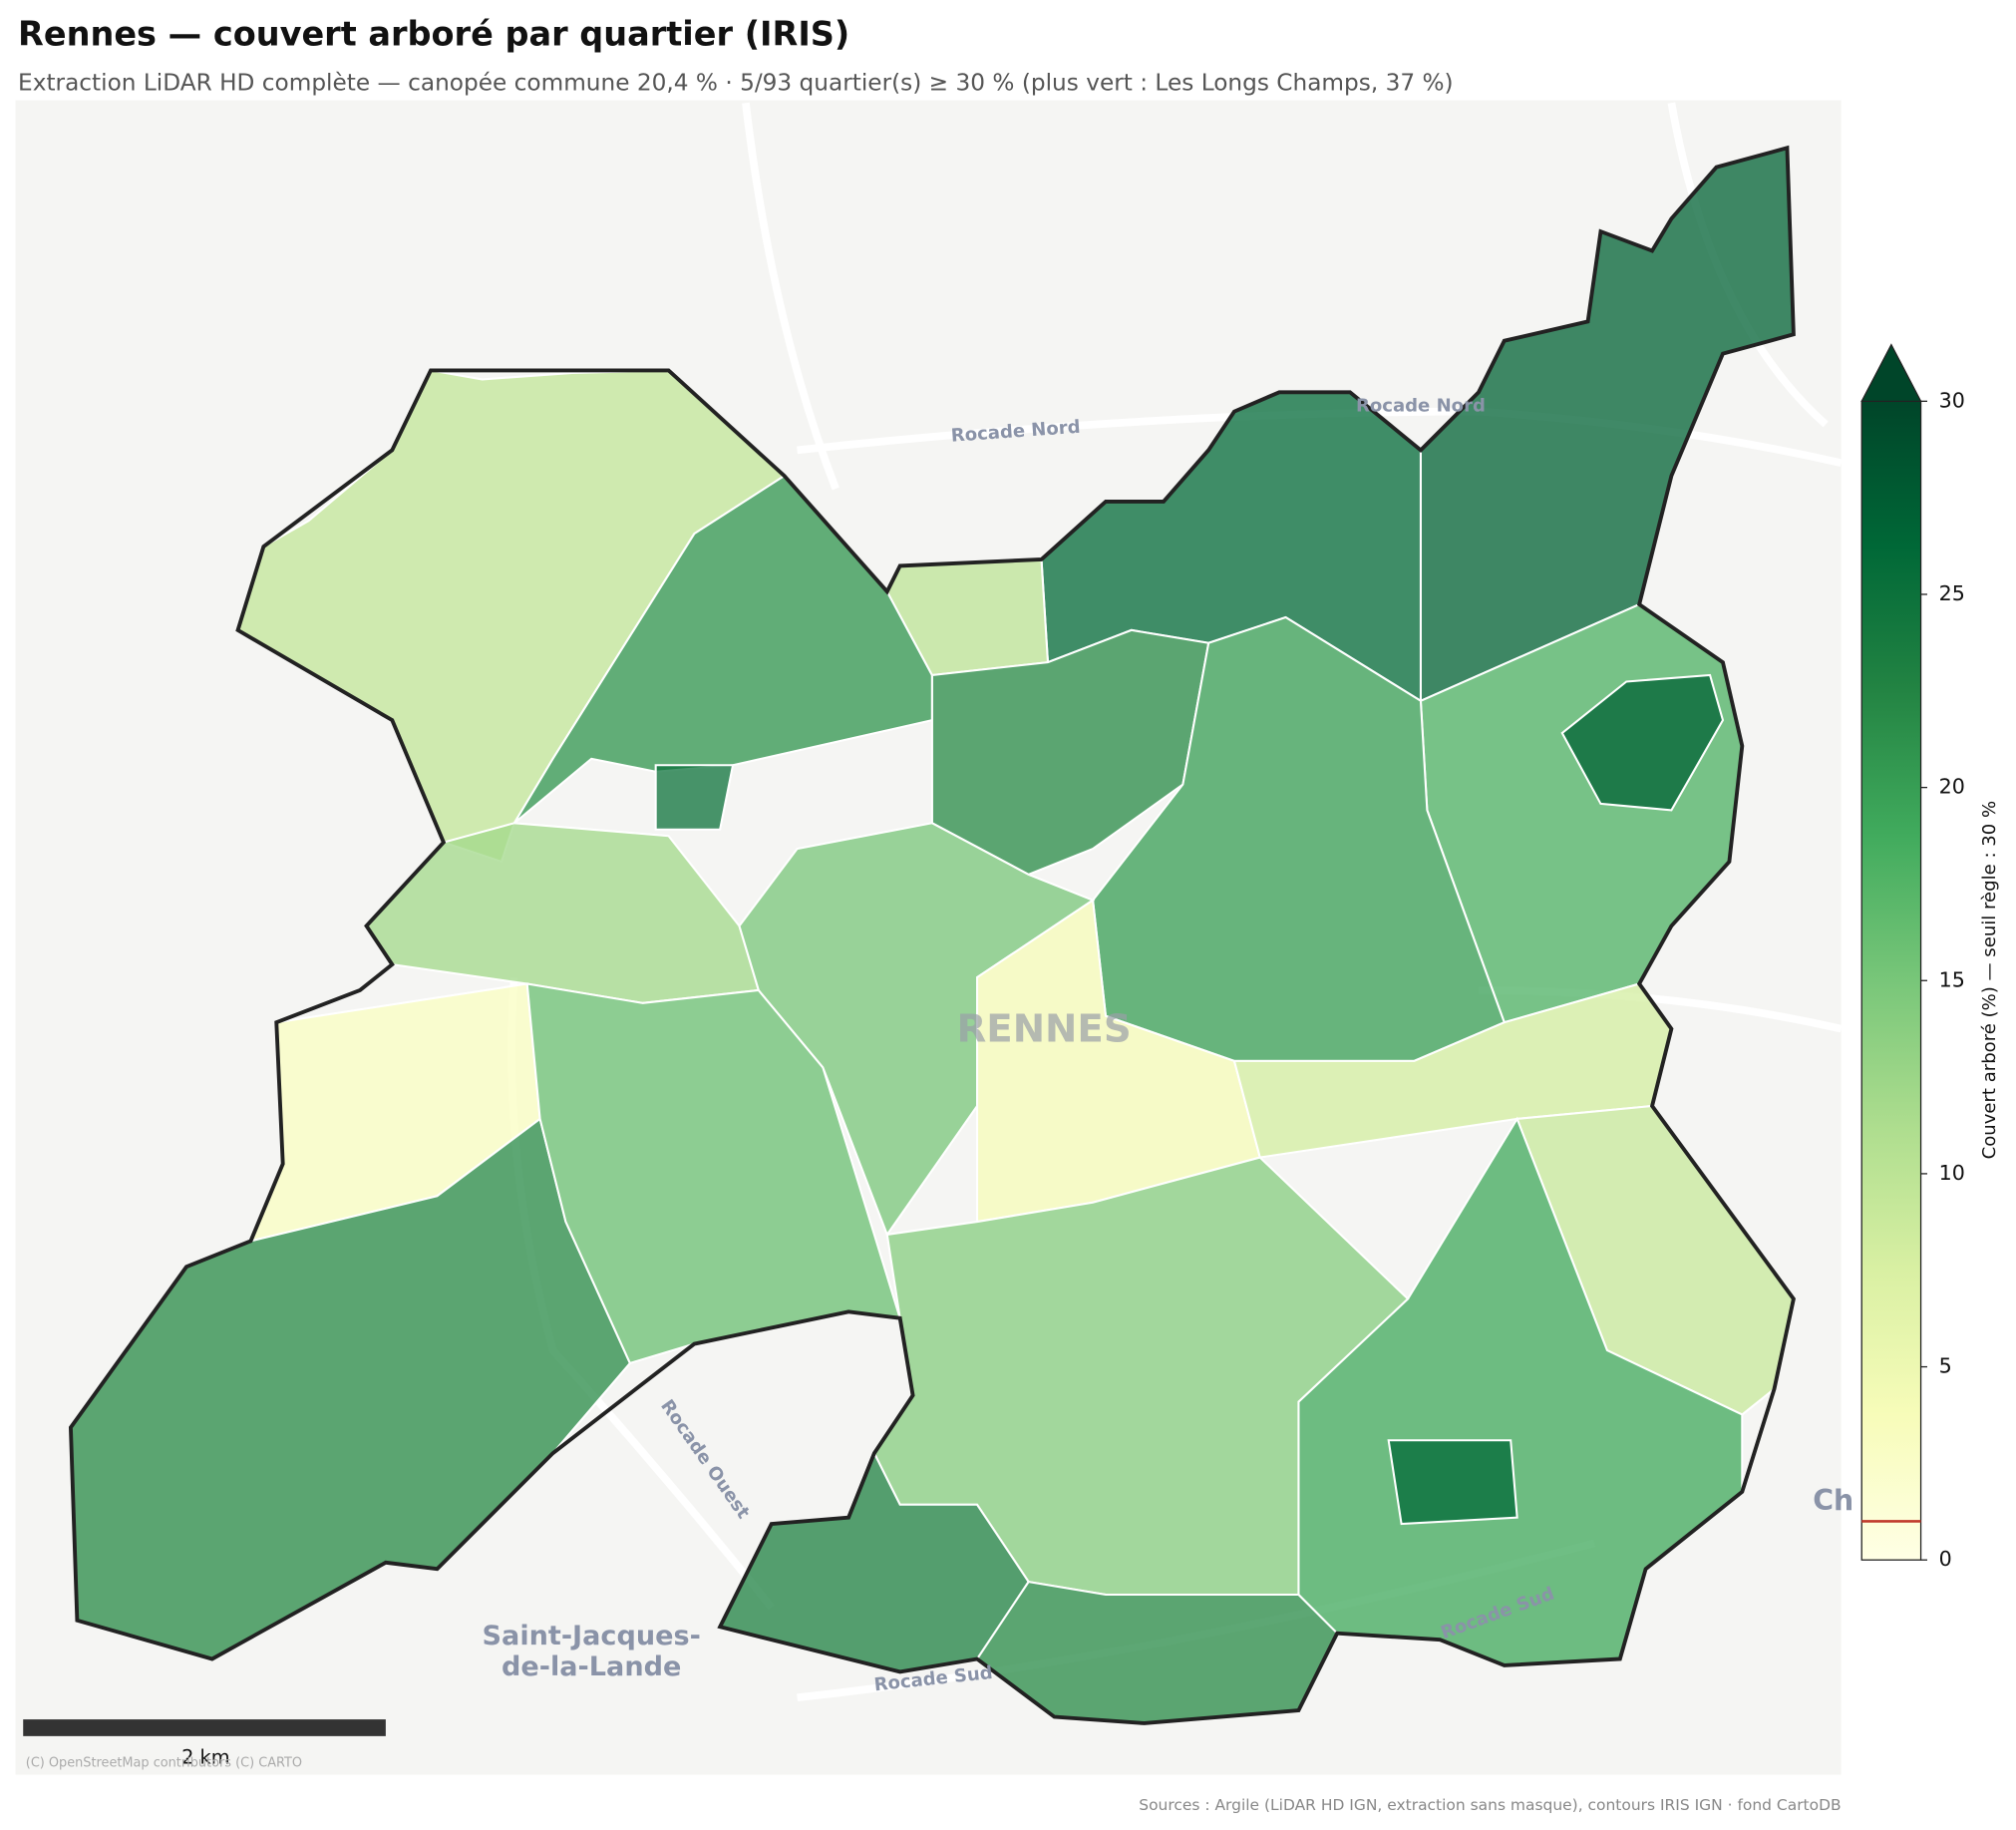 The height and width of the screenshot is (1830, 2016). What do you see at coordinates (1952, 1173) in the screenshot?
I see `colorbar-tick-label: 10` at bounding box center [1952, 1173].